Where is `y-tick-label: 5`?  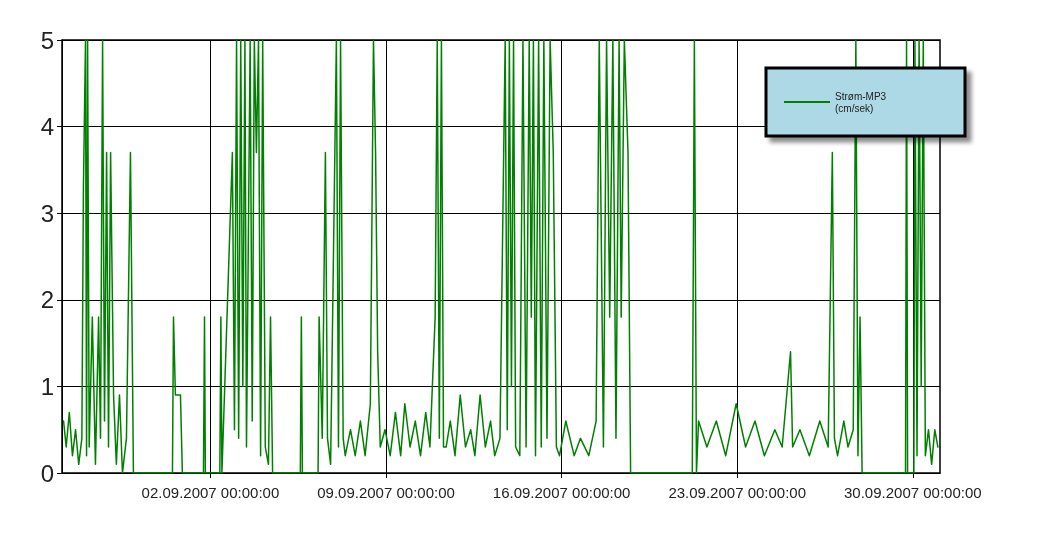 y-tick-label: 5 is located at coordinates (47, 40).